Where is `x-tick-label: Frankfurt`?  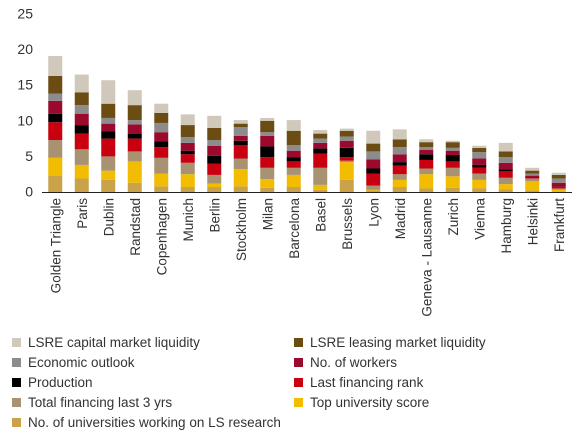
x-tick-label: Frankfurt is located at coordinates (559, 225).